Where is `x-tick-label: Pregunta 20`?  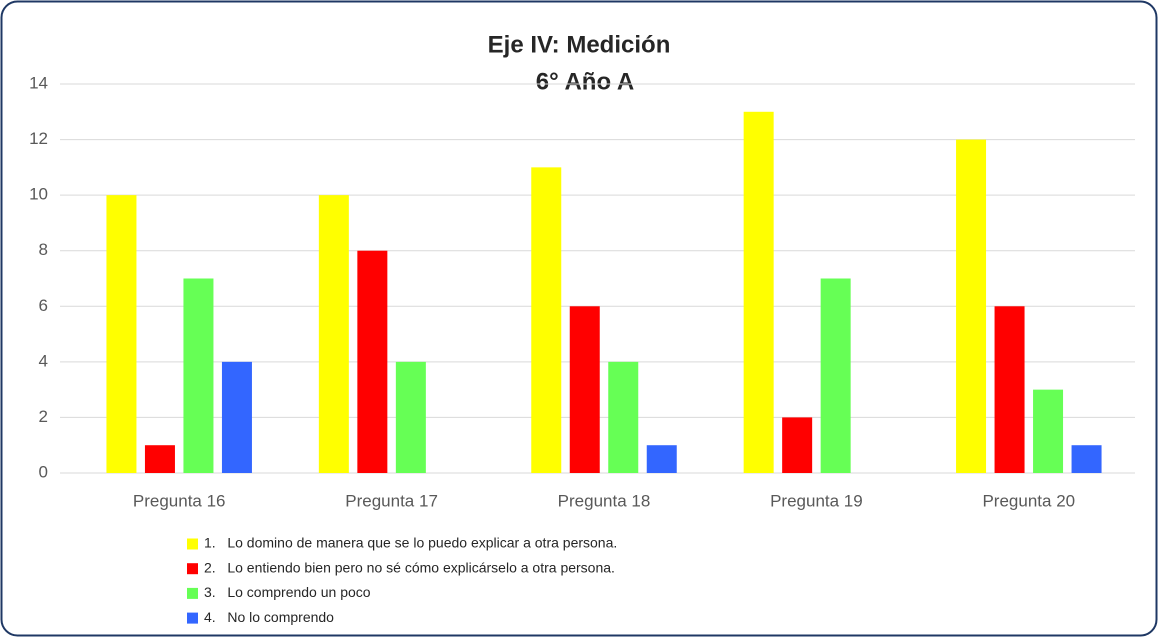
x-tick-label: Pregunta 20 is located at coordinates (1028, 500).